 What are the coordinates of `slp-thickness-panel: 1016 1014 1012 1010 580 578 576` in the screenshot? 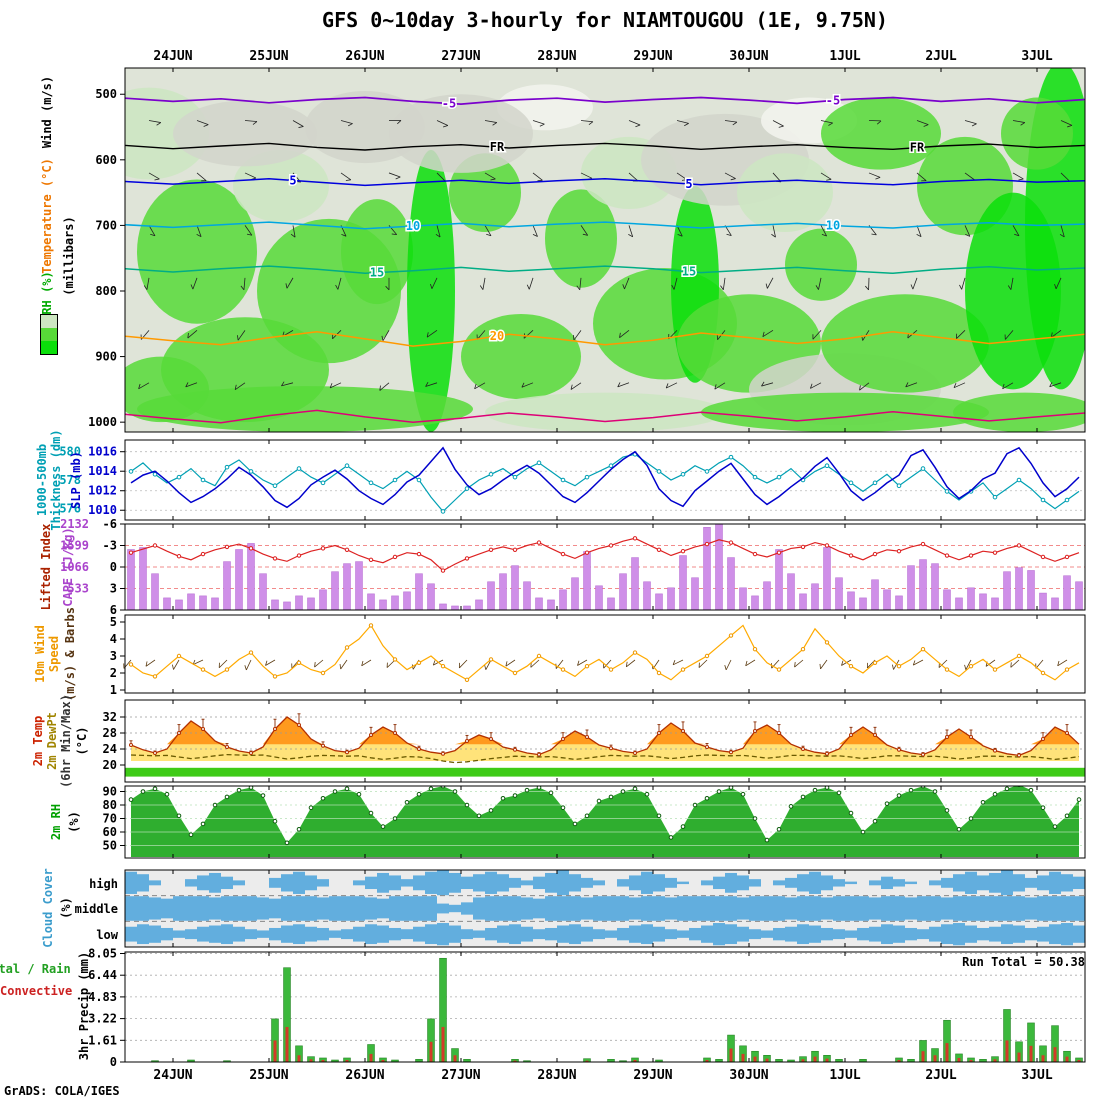 It's located at (572, 480).